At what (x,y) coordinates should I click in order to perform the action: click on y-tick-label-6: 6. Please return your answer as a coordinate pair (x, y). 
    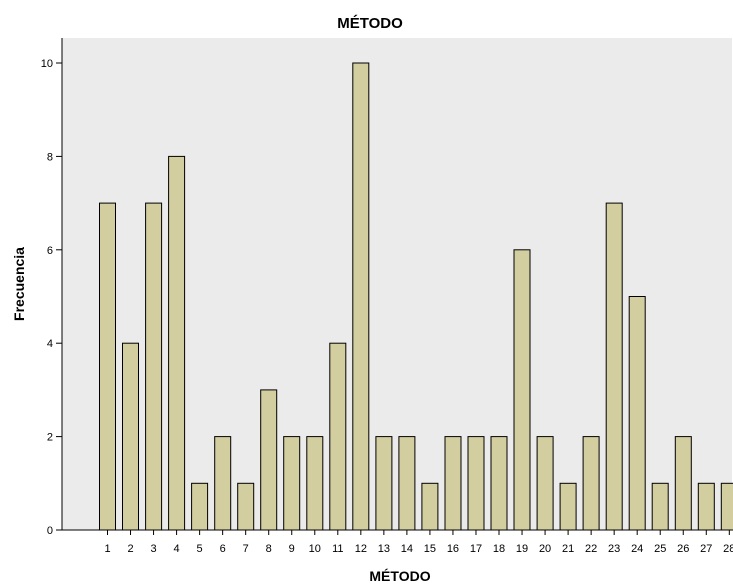
    Looking at the image, I should click on (50, 251).